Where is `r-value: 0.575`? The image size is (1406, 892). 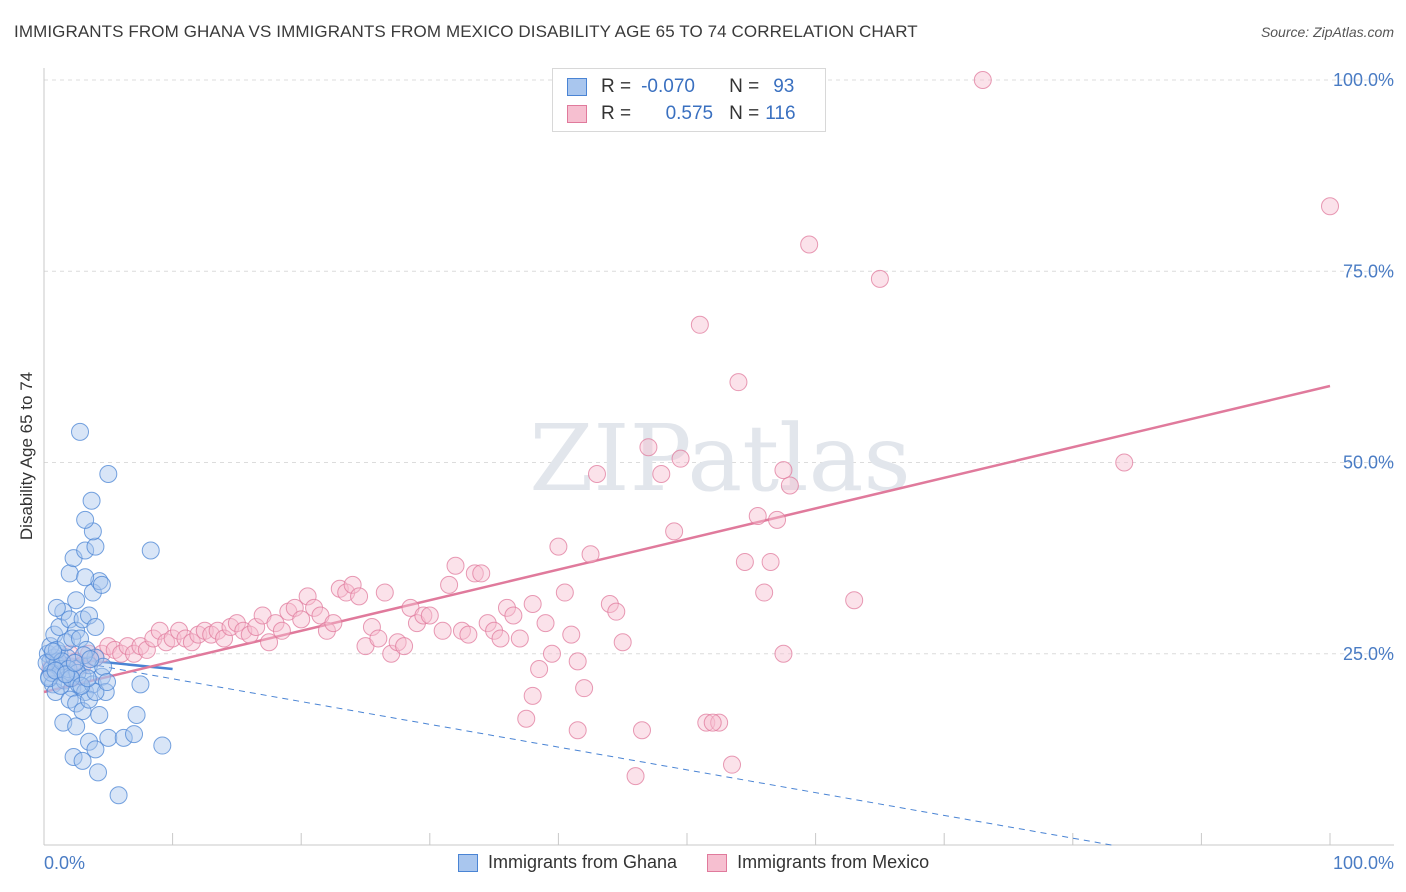 r-value: 0.575 is located at coordinates (689, 113).